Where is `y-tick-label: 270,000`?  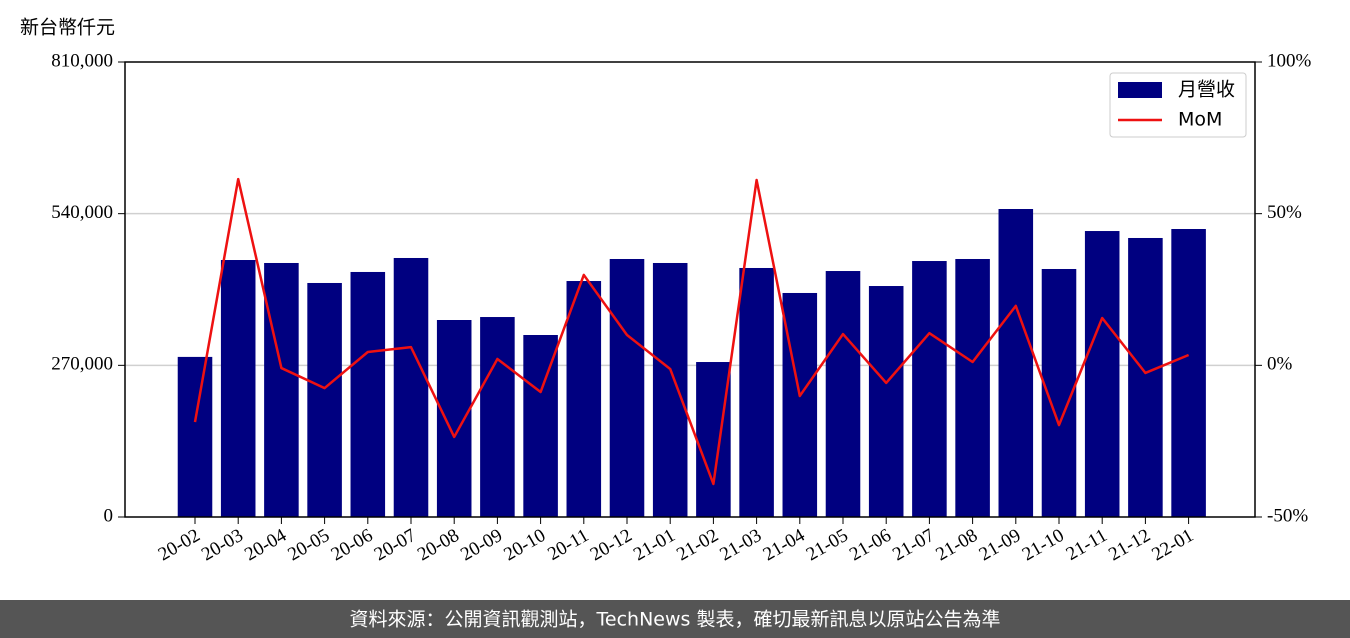
y-tick-label: 270,000 is located at coordinates (82, 364).